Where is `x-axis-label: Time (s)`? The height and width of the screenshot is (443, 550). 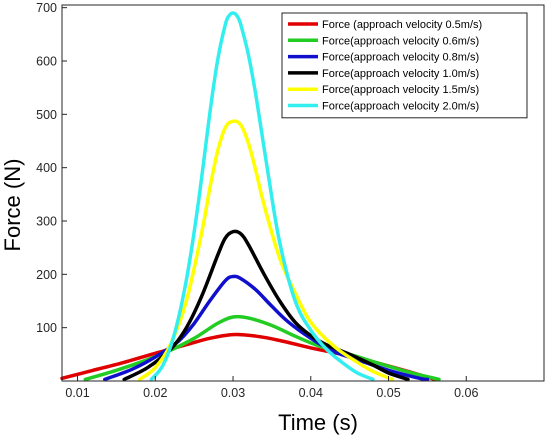
x-axis-label: Time (s) is located at coordinates (318, 422).